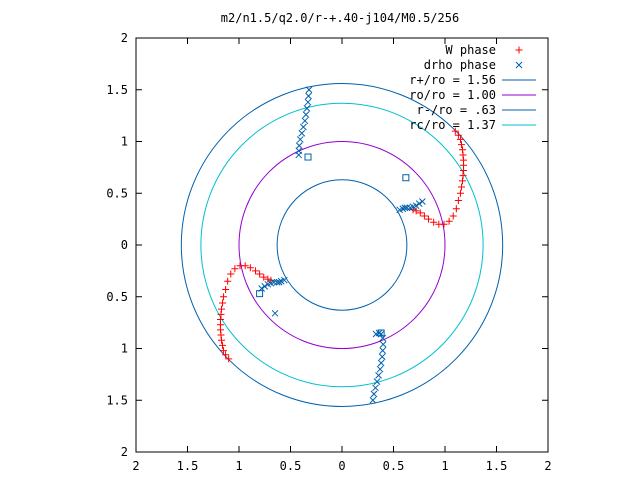 Image resolution: width=640 pixels, height=480 pixels. What do you see at coordinates (341, 466) in the screenshot?
I see `x-tick-label: 0` at bounding box center [341, 466].